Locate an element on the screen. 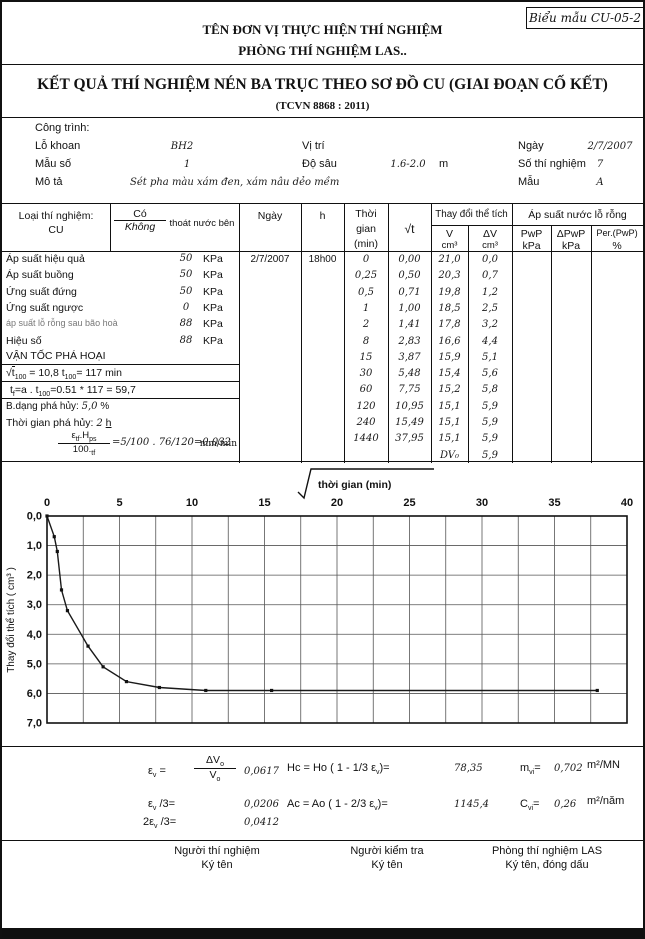 This screenshot has height=939, width=645. table-cell-t: 8 is located at coordinates (366, 341).